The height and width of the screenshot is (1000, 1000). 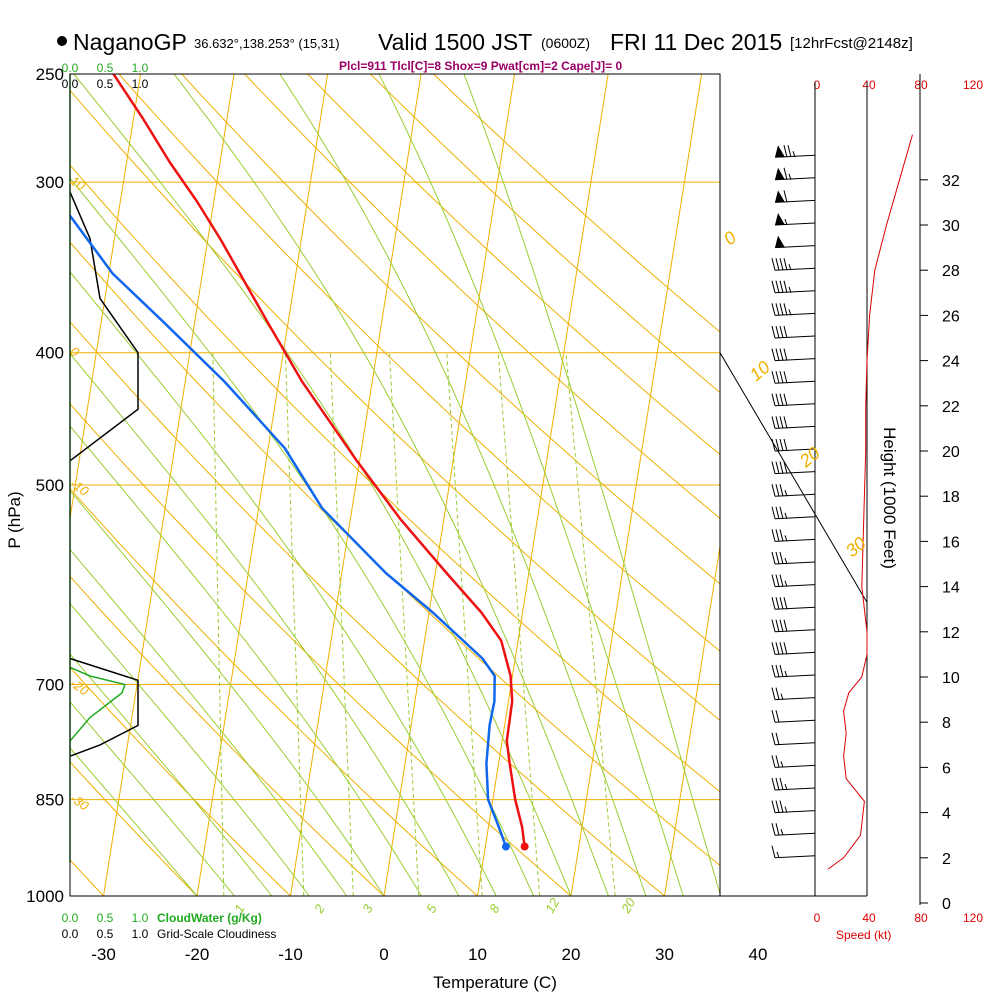 I want to click on station-name: NaganoGP, so click(x=130, y=42).